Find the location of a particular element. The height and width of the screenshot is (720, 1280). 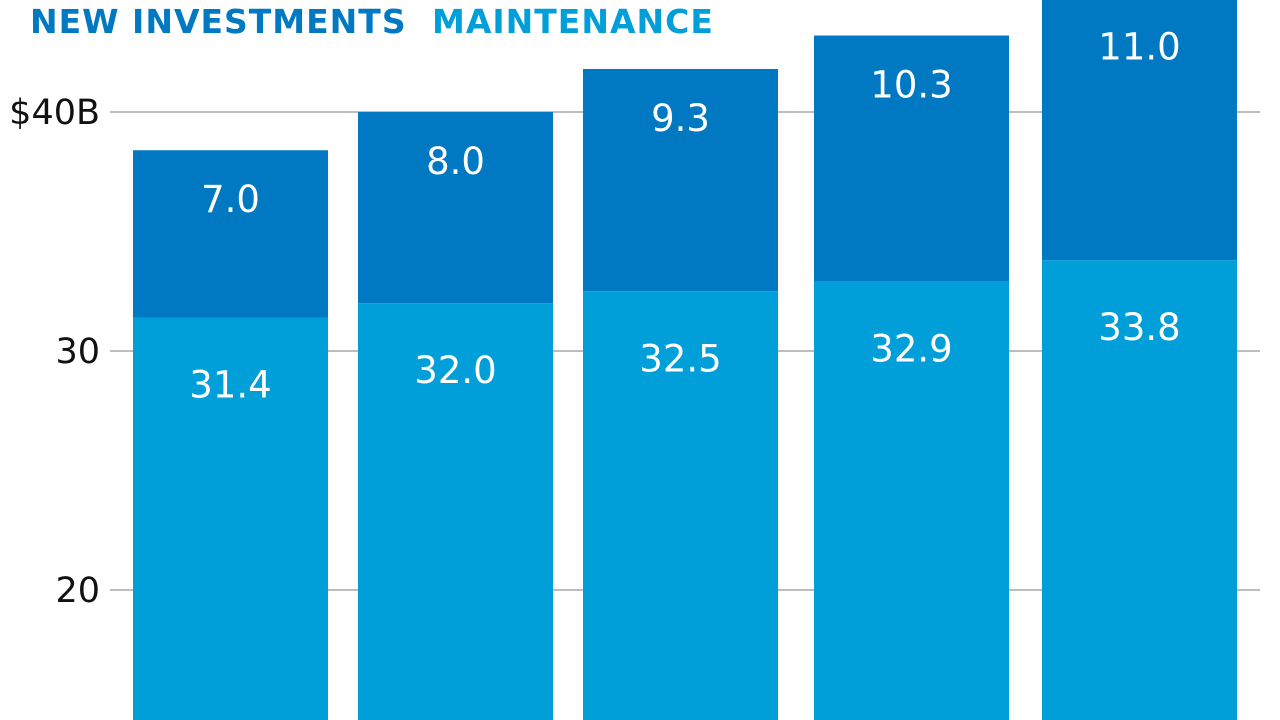

value-label-new-investments: 11.0 is located at coordinates (1139, 46).